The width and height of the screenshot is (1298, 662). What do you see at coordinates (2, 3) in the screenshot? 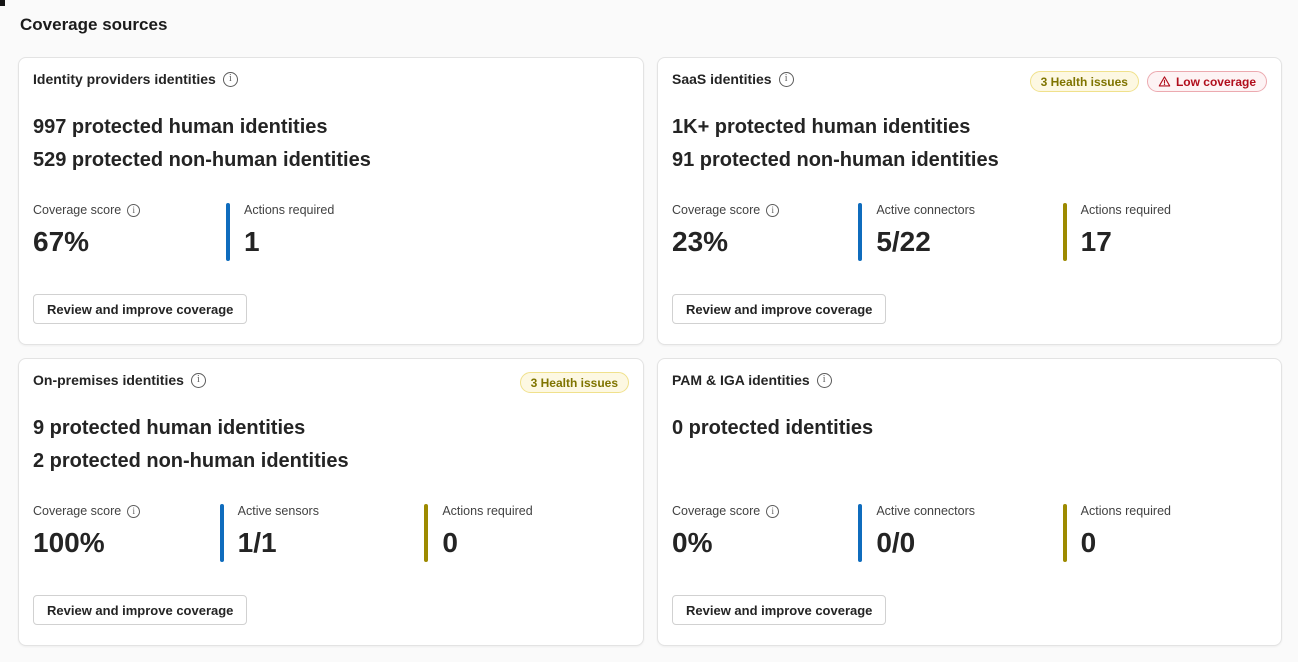
I see `screenshot-artifact` at bounding box center [2, 3].